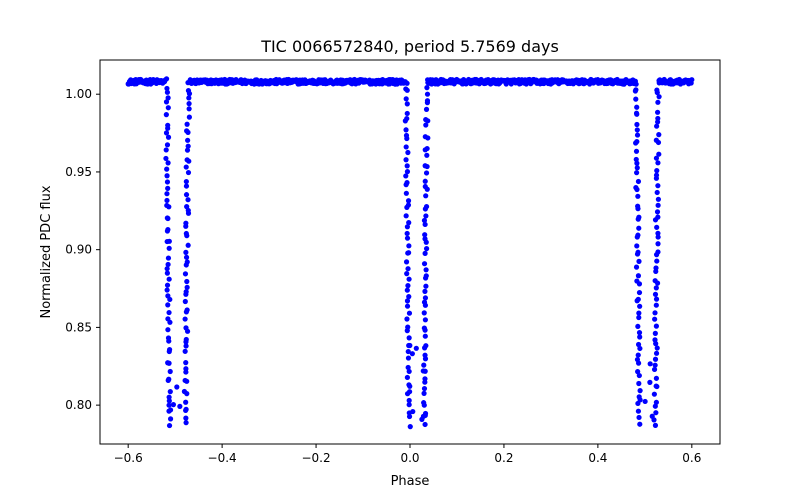 This screenshot has height=500, width=800. What do you see at coordinates (409, 458) in the screenshot?
I see `x-tick-label: 0.0` at bounding box center [409, 458].